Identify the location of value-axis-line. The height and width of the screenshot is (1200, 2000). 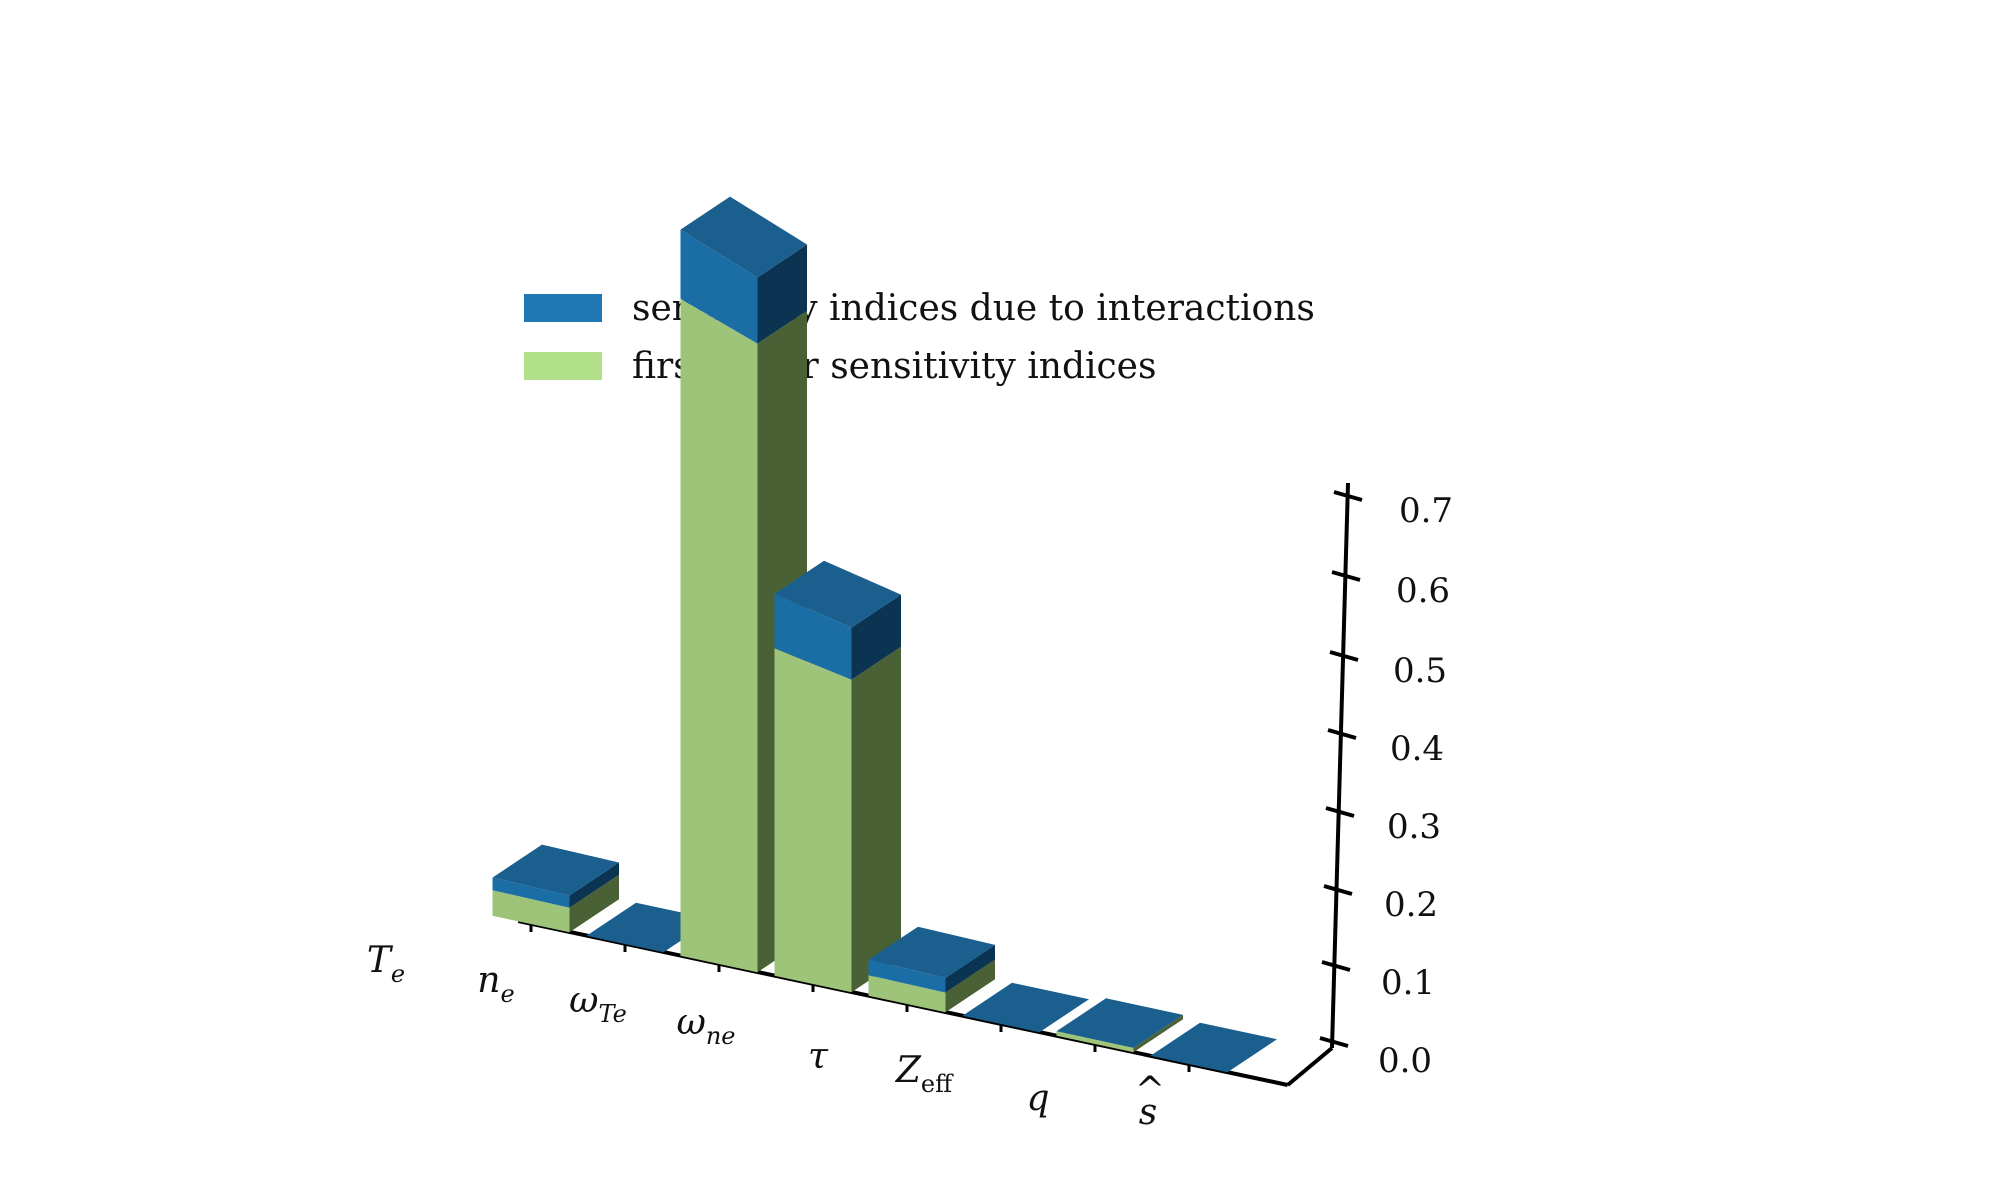
(1340, 765).